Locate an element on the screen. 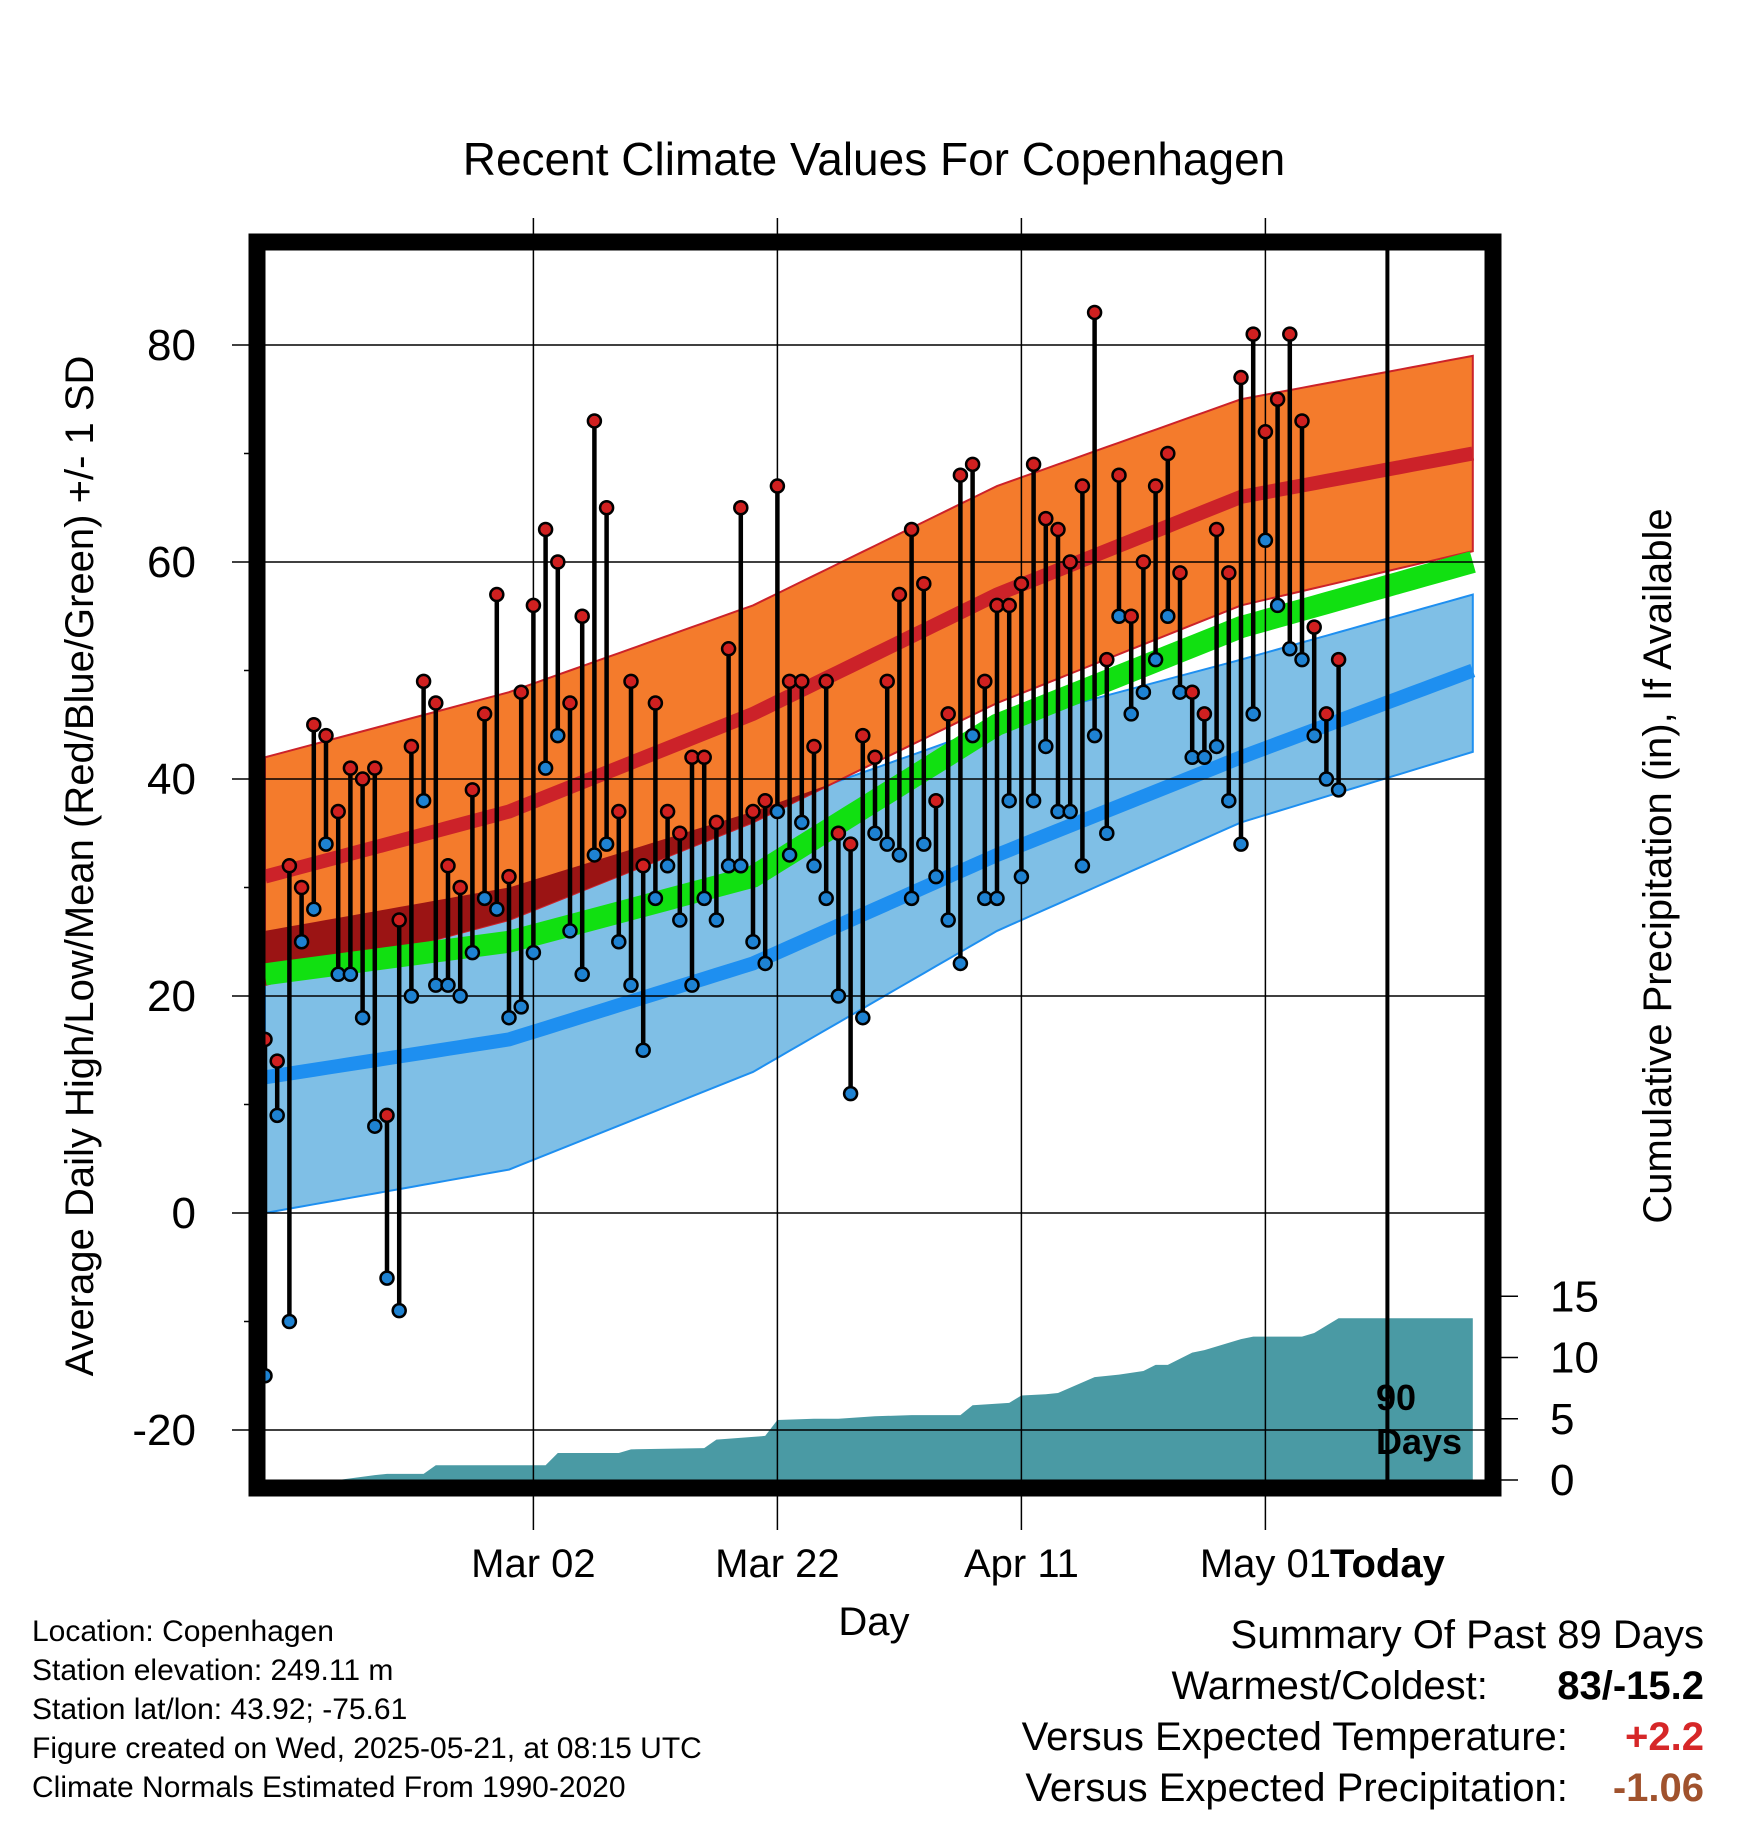  y-tick-label: 20 is located at coordinates (171, 996).